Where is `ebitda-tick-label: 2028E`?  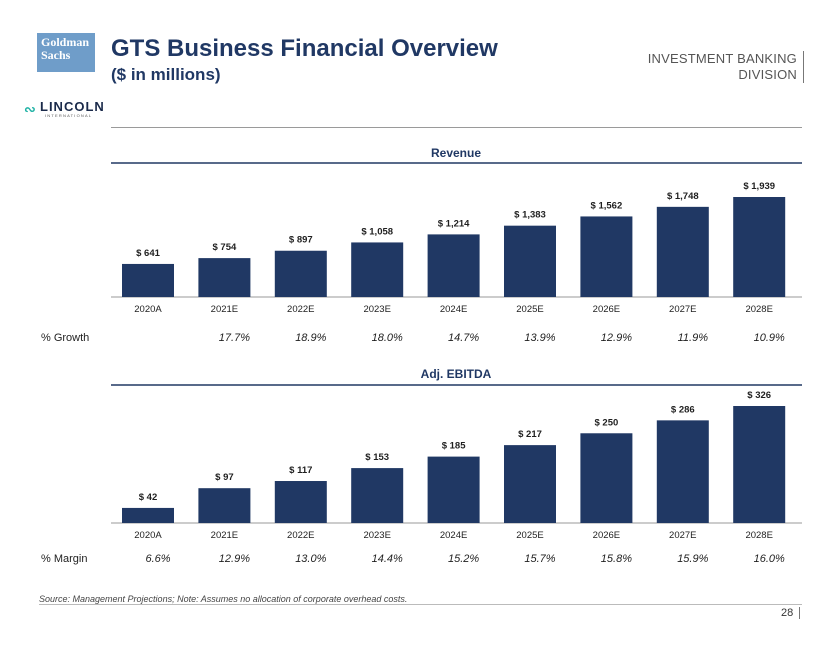 ebitda-tick-label: 2028E is located at coordinates (758, 535).